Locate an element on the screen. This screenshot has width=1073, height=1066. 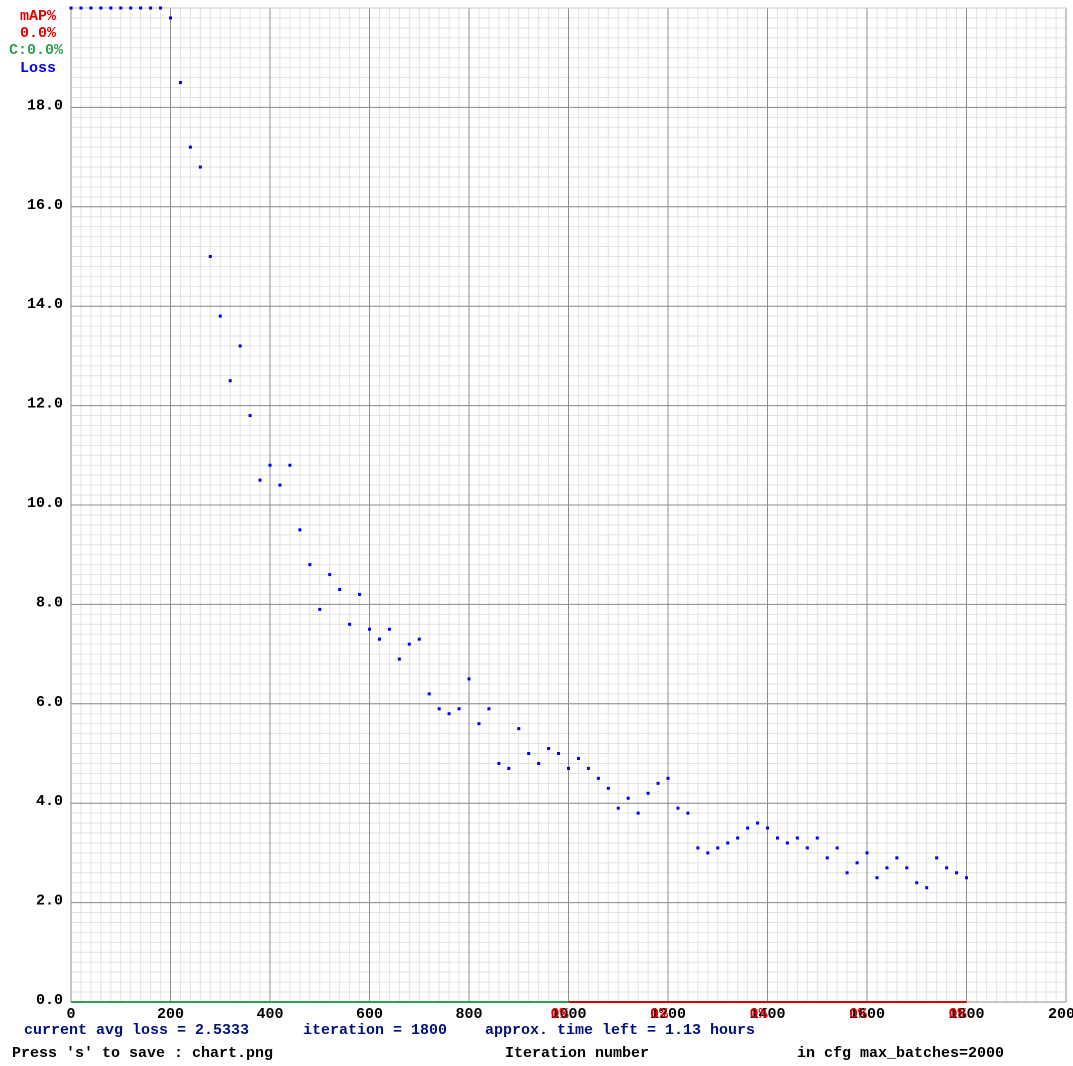
status-loss: current avg loss = 2.5333 is located at coordinates (136, 1030).